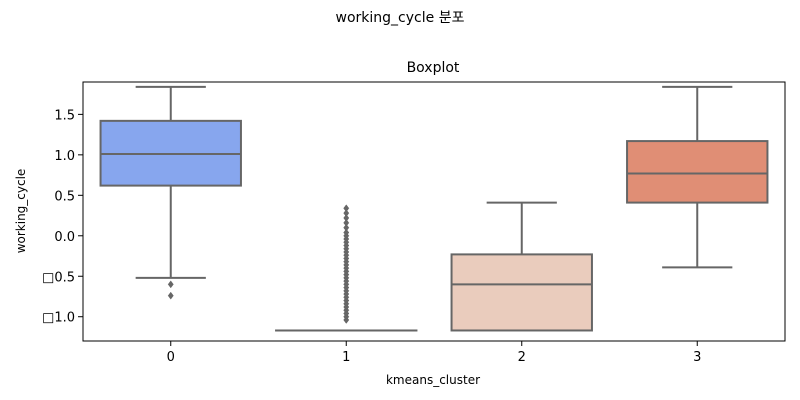  I want to click on y-tick-label: □0.5, so click(58, 277).